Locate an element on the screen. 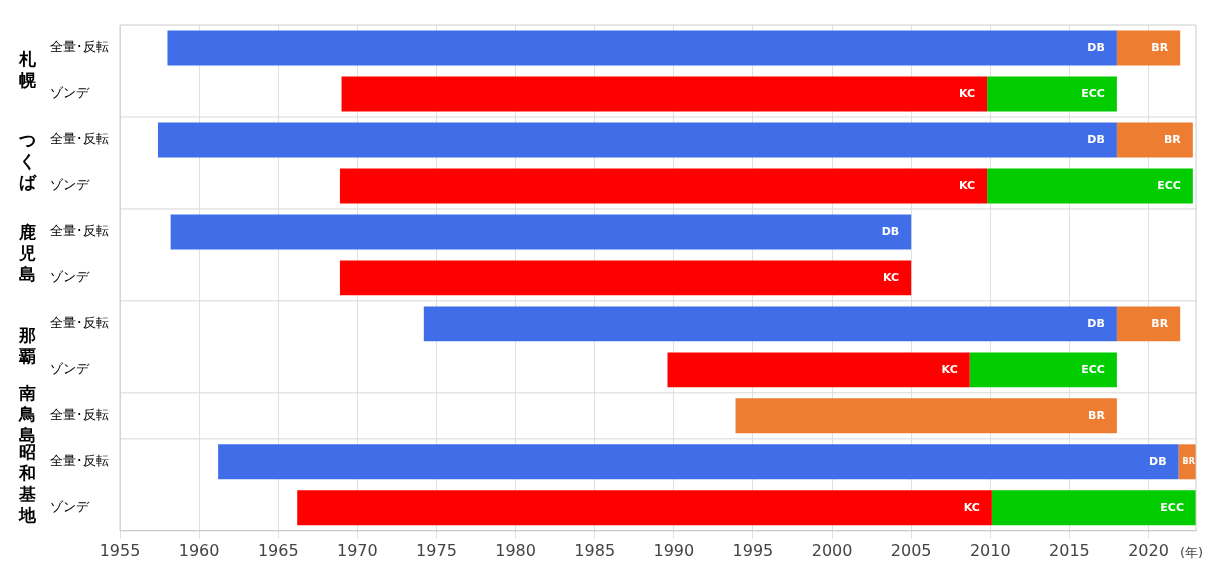 Image resolution: width=1216 pixels, height=568 pixels. text: 那覇 is located at coordinates (26, 345).